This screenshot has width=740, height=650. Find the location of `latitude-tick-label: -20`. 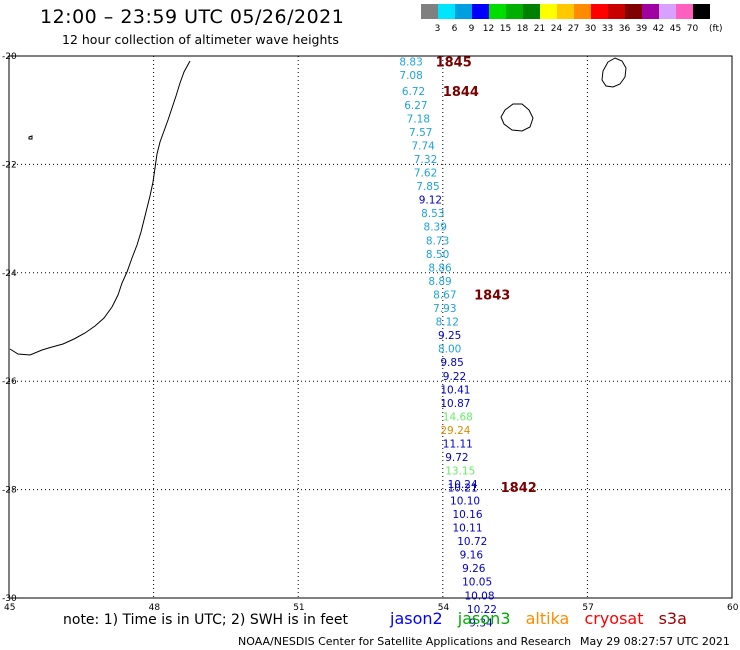

latitude-tick-label: -20 is located at coordinates (9, 57).